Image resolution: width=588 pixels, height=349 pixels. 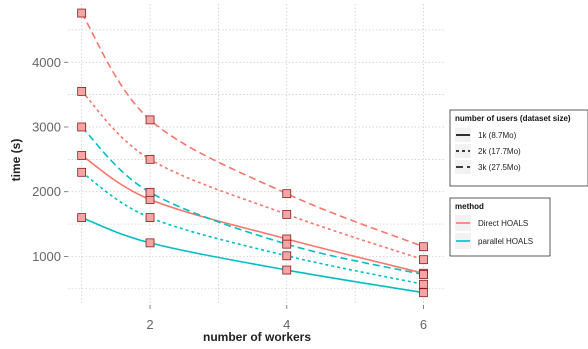 What do you see at coordinates (423, 324) in the screenshot?
I see `x-tick-label: 6` at bounding box center [423, 324].